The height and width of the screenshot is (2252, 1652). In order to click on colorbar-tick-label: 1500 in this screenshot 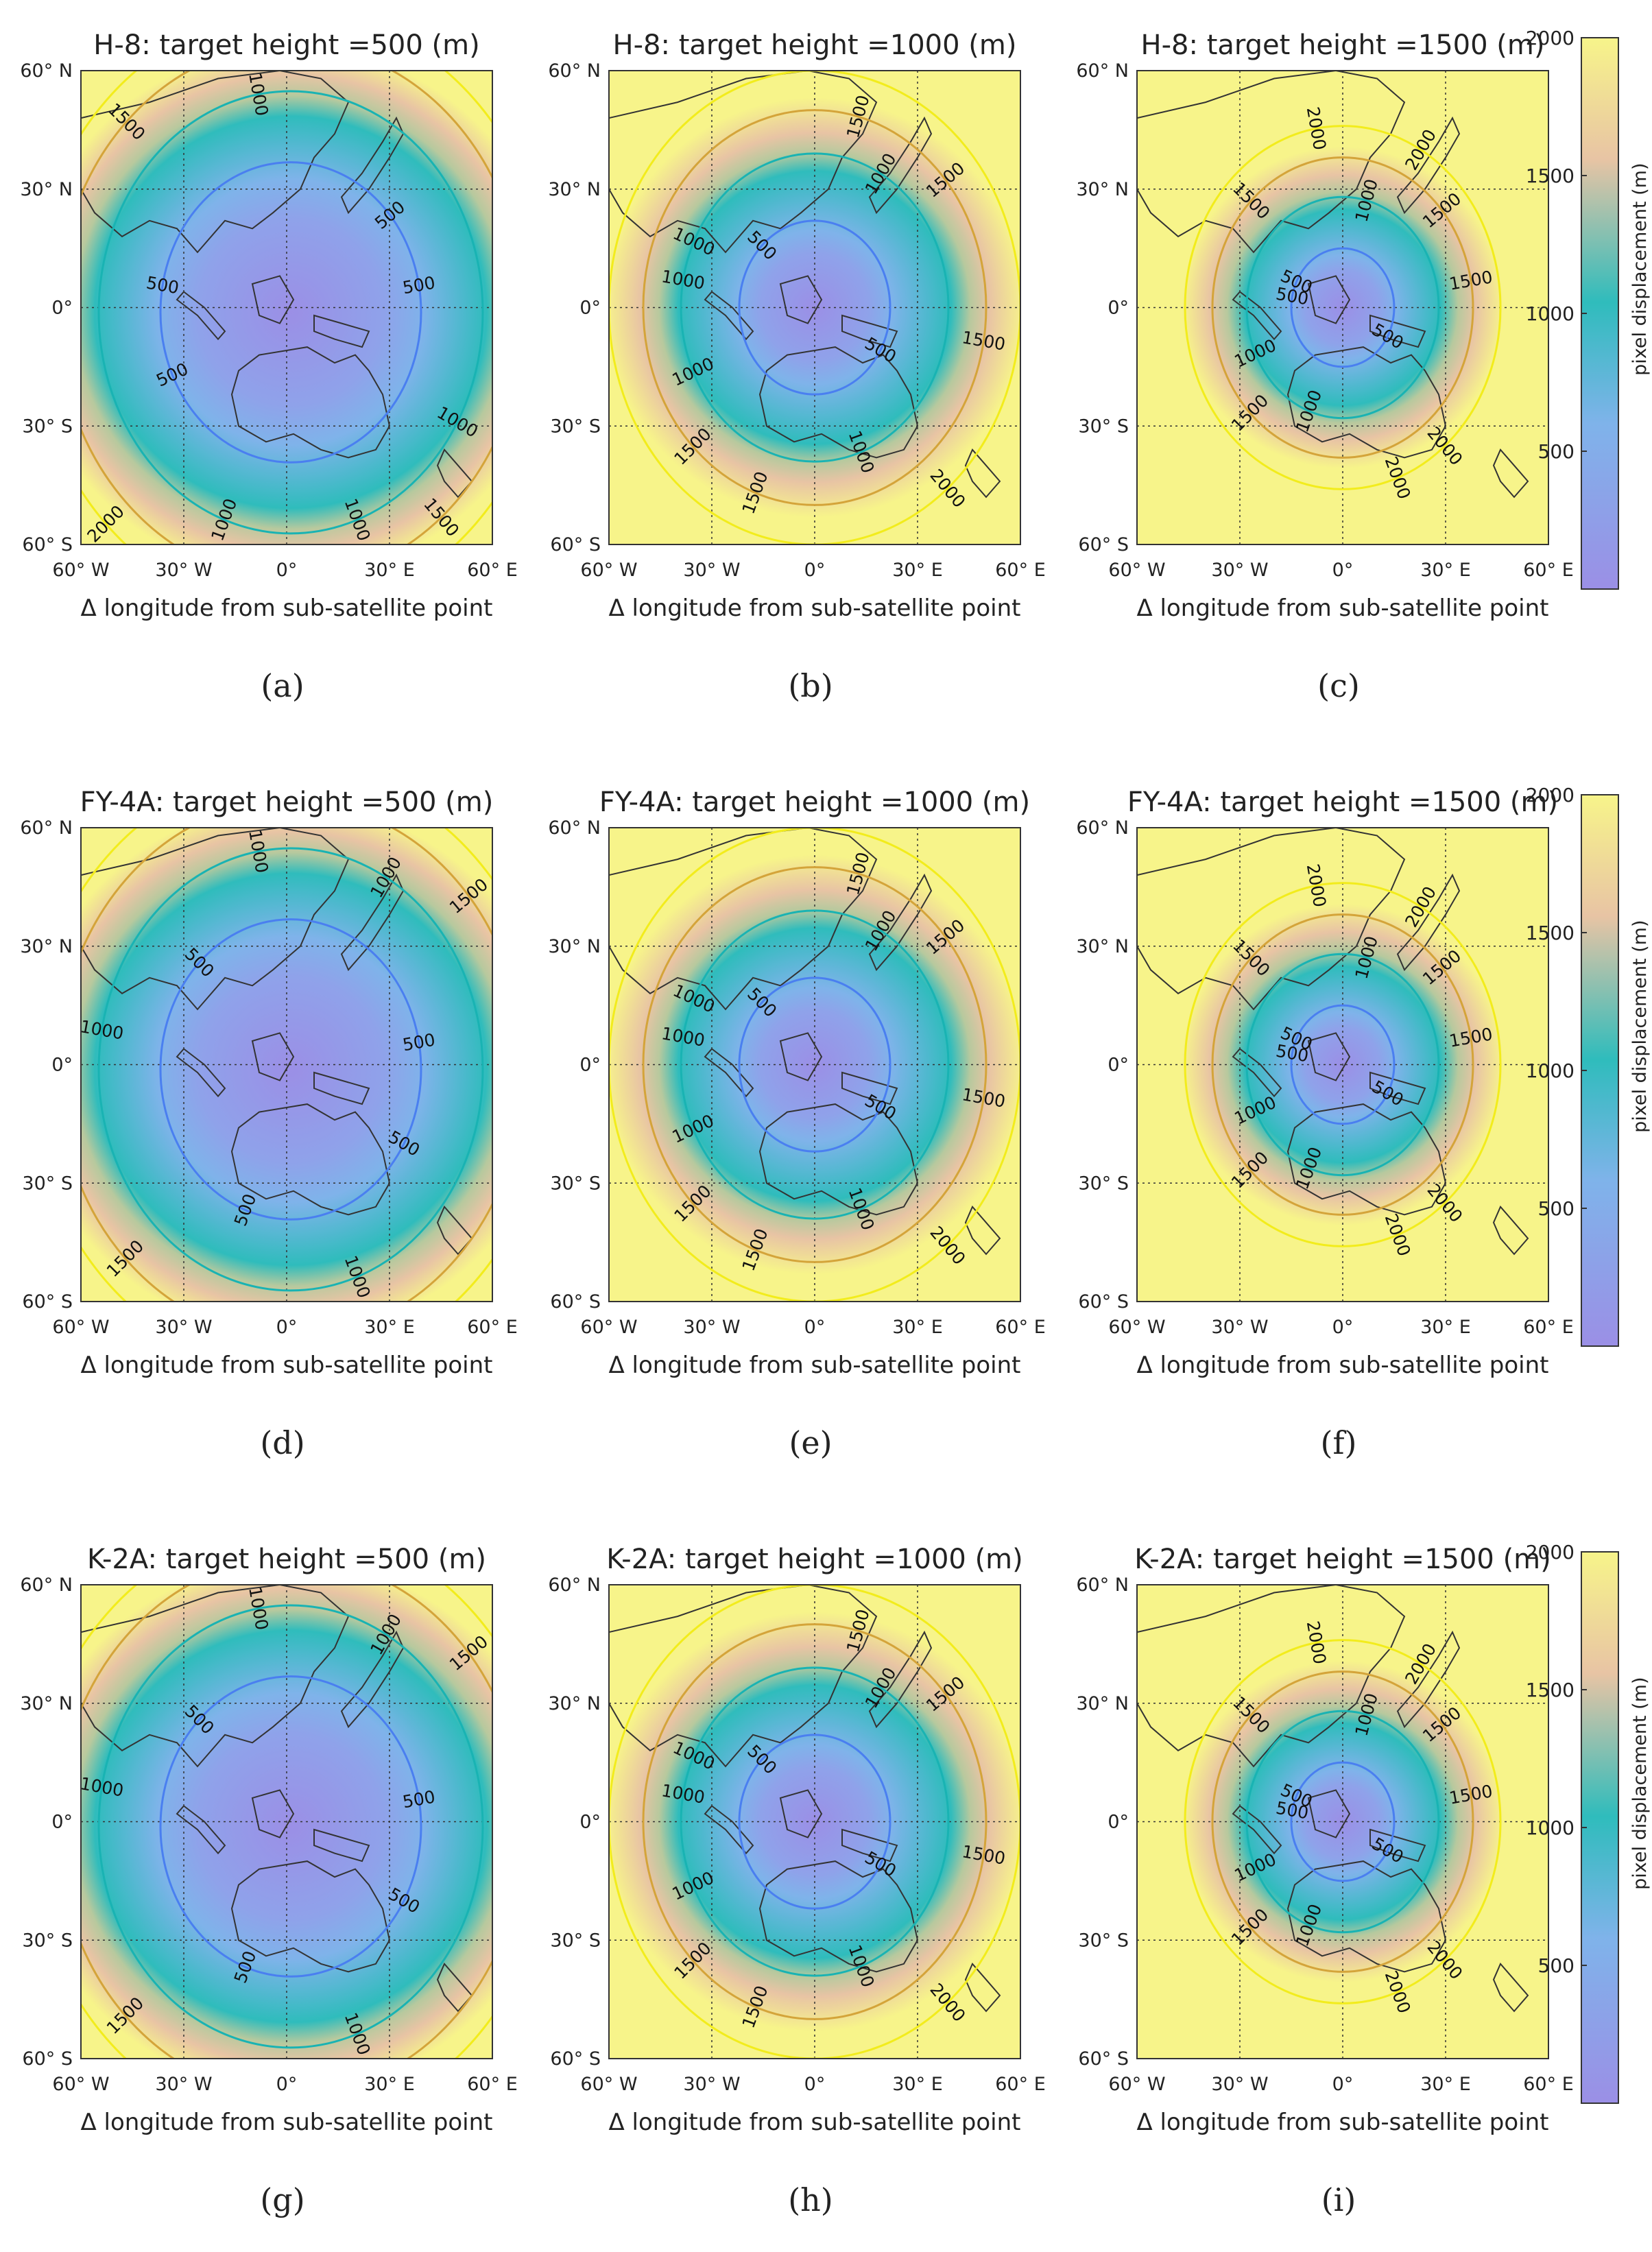, I will do `click(1550, 176)`.